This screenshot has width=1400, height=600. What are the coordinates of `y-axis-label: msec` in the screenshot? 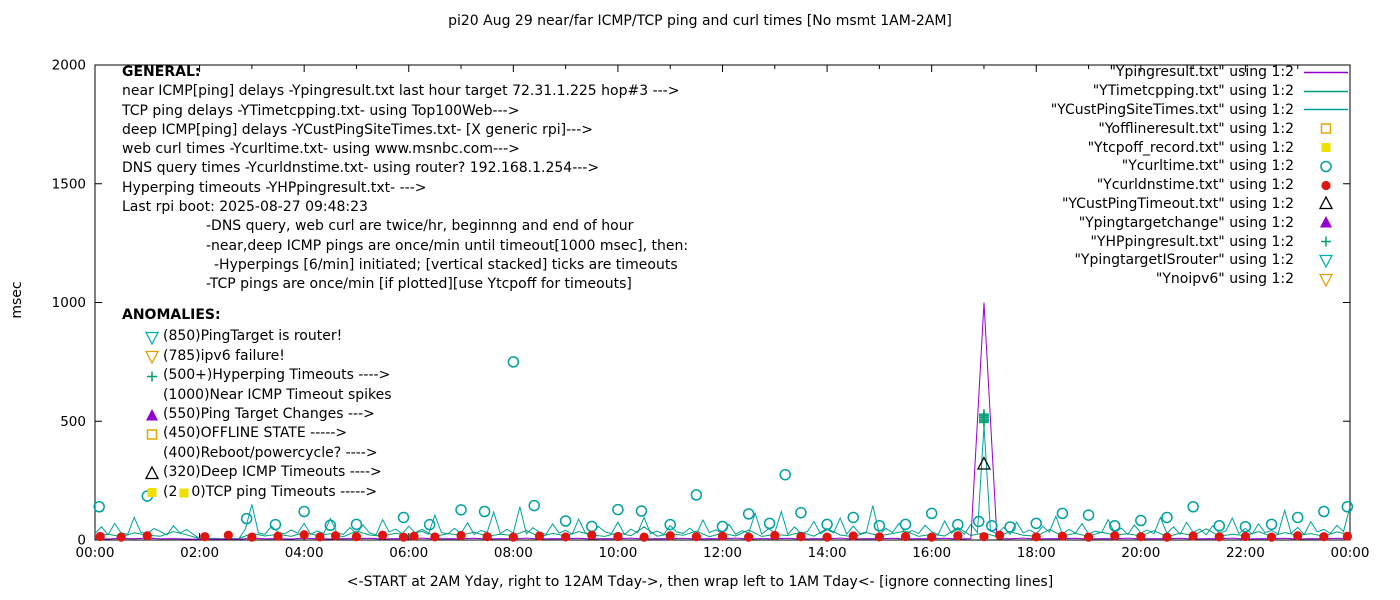 It's located at (17, 300).